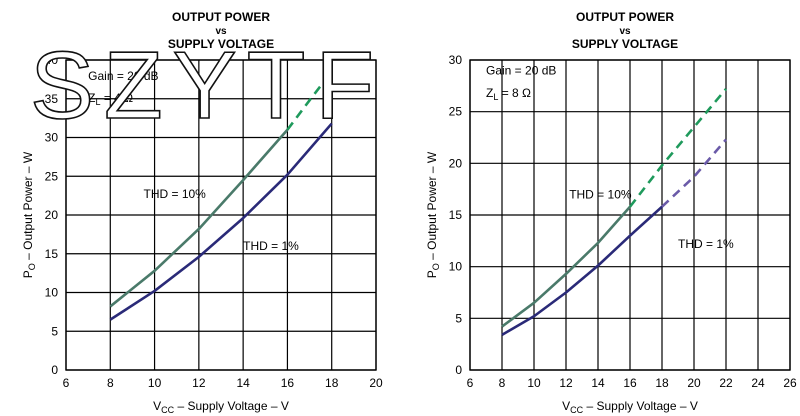 The height and width of the screenshot is (416, 800). Describe the element at coordinates (207, 85) in the screenshot. I see `watermark-text: SZYTF` at that location.